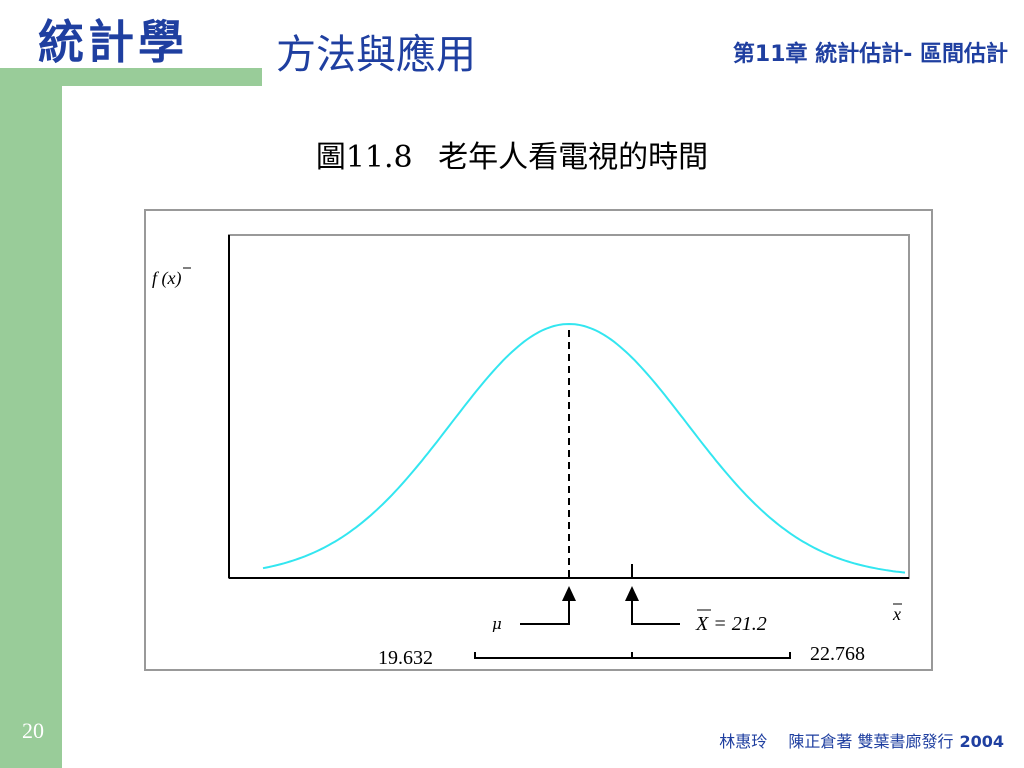 This screenshot has width=1024, height=768. What do you see at coordinates (376, 55) in the screenshot?
I see `subtitle: 方法與應用` at bounding box center [376, 55].